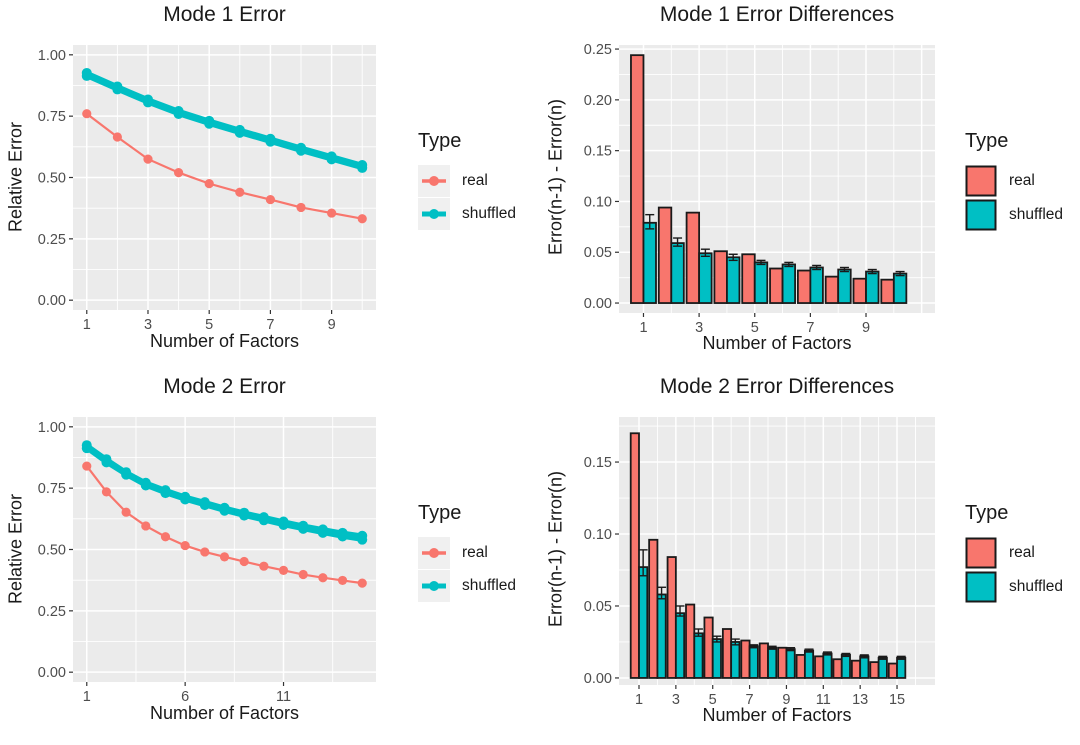 The height and width of the screenshot is (745, 1080). Describe the element at coordinates (207, 561) in the screenshot. I see `mode2-error-line-chart: 1 6 11 0.00 0.25 0.50 0.75 1.00` at that location.